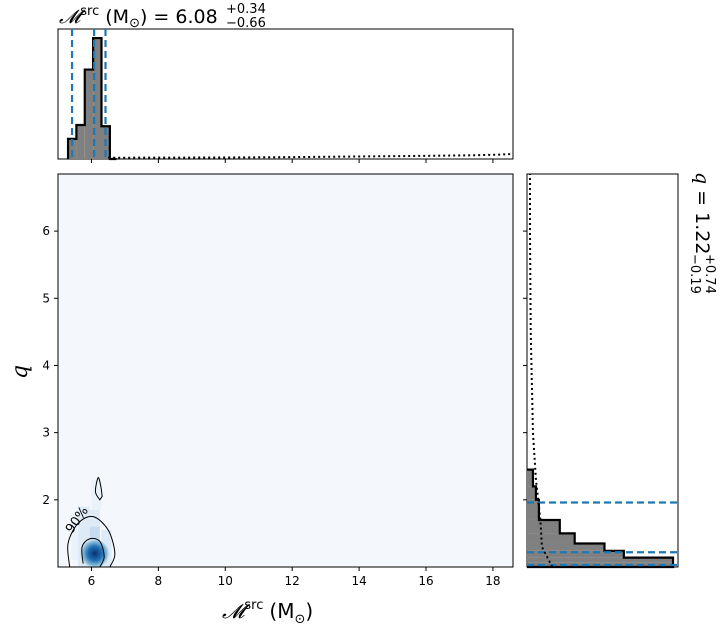 The width and height of the screenshot is (726, 636). What do you see at coordinates (299, 619) in the screenshot?
I see `x-axis-label-unit-sub: ⊙` at bounding box center [299, 619].